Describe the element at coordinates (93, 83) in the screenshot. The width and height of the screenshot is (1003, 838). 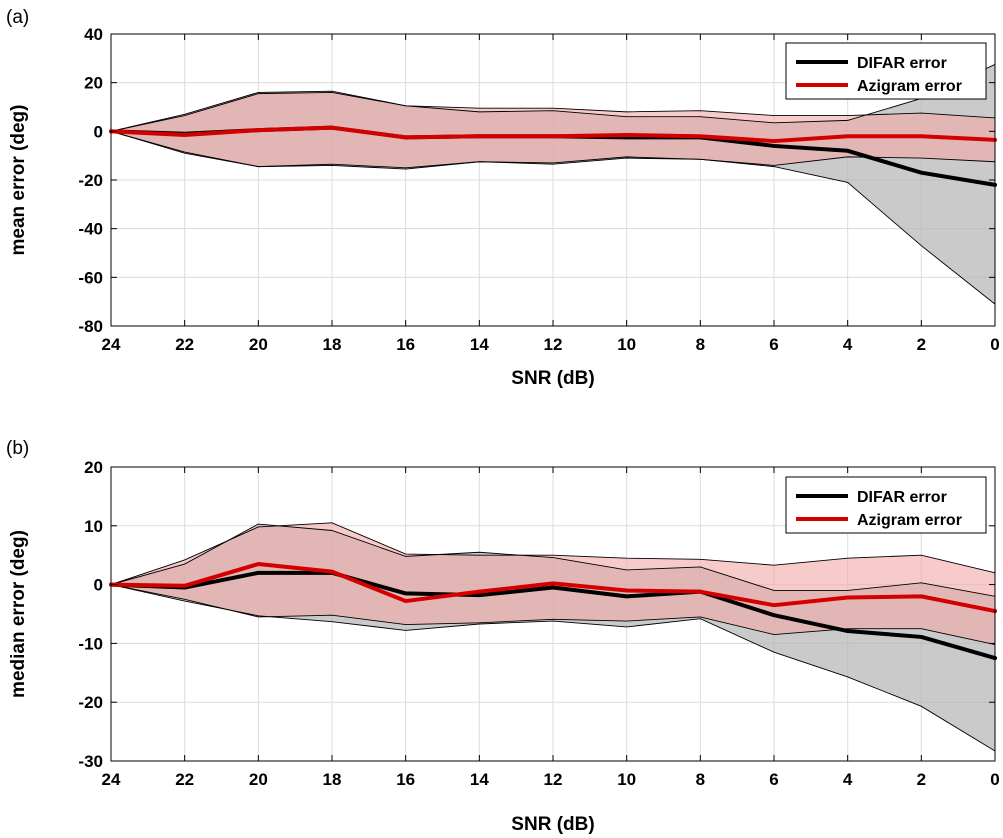
I see `panel-a-y-tick-label: 20` at that location.